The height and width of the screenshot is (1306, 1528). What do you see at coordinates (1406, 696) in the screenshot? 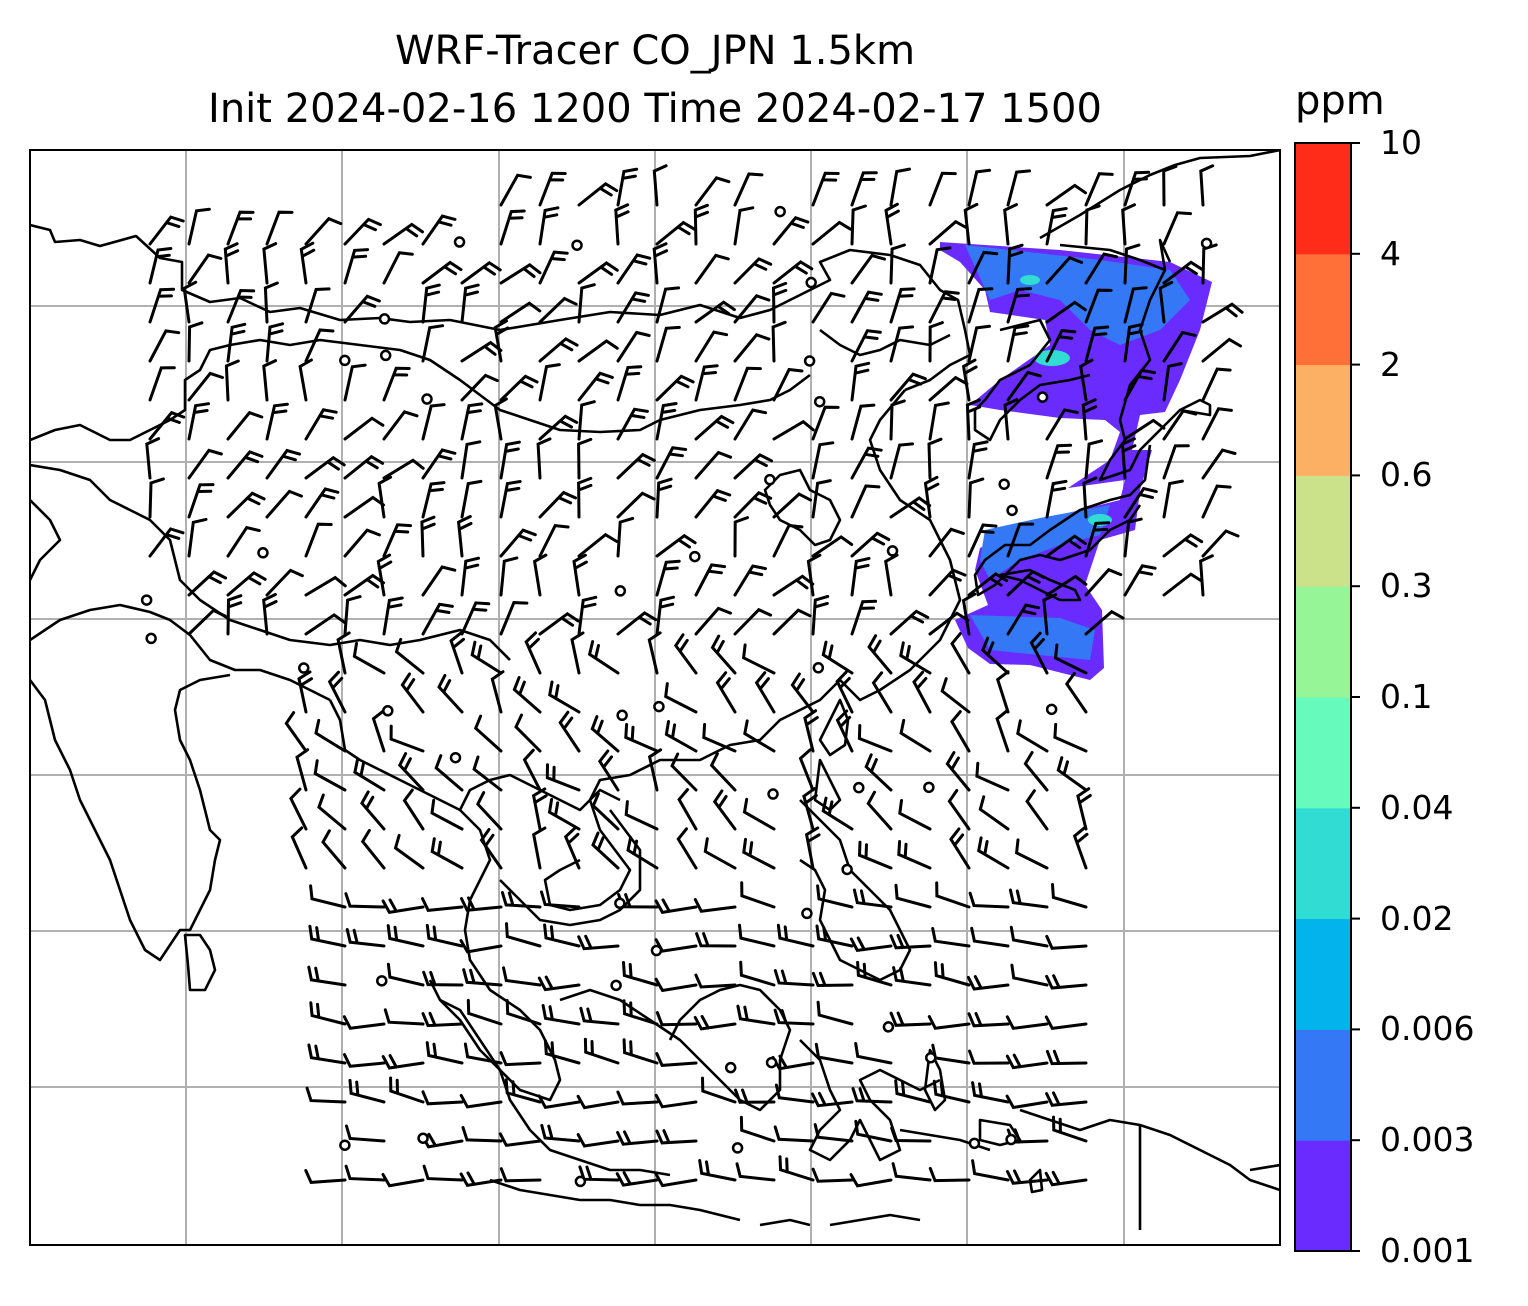
I see `colorbar-tick-label: 0.1` at bounding box center [1406, 696].